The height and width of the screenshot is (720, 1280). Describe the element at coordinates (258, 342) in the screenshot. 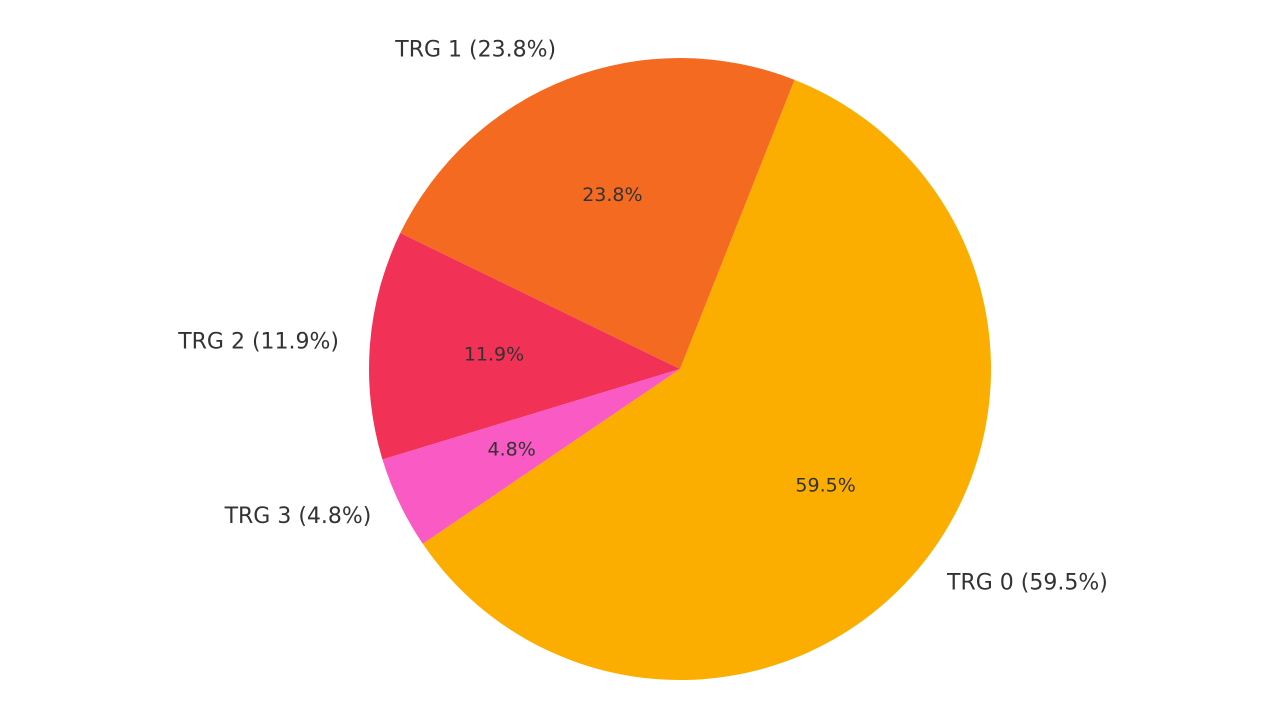

I see `pie-category-label: TRG 2 (11.9%)` at that location.